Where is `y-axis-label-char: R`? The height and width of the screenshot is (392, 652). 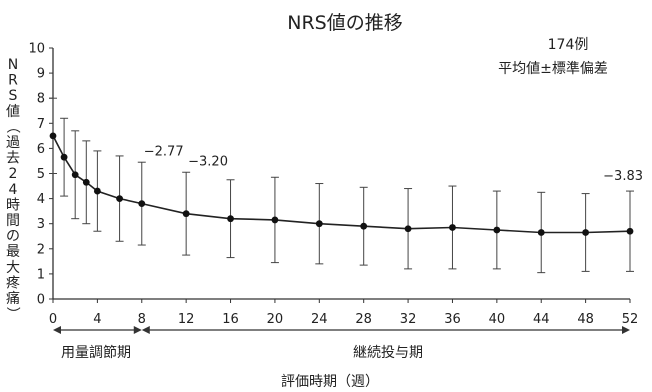 y-axis-label-char: R is located at coordinates (13, 81).